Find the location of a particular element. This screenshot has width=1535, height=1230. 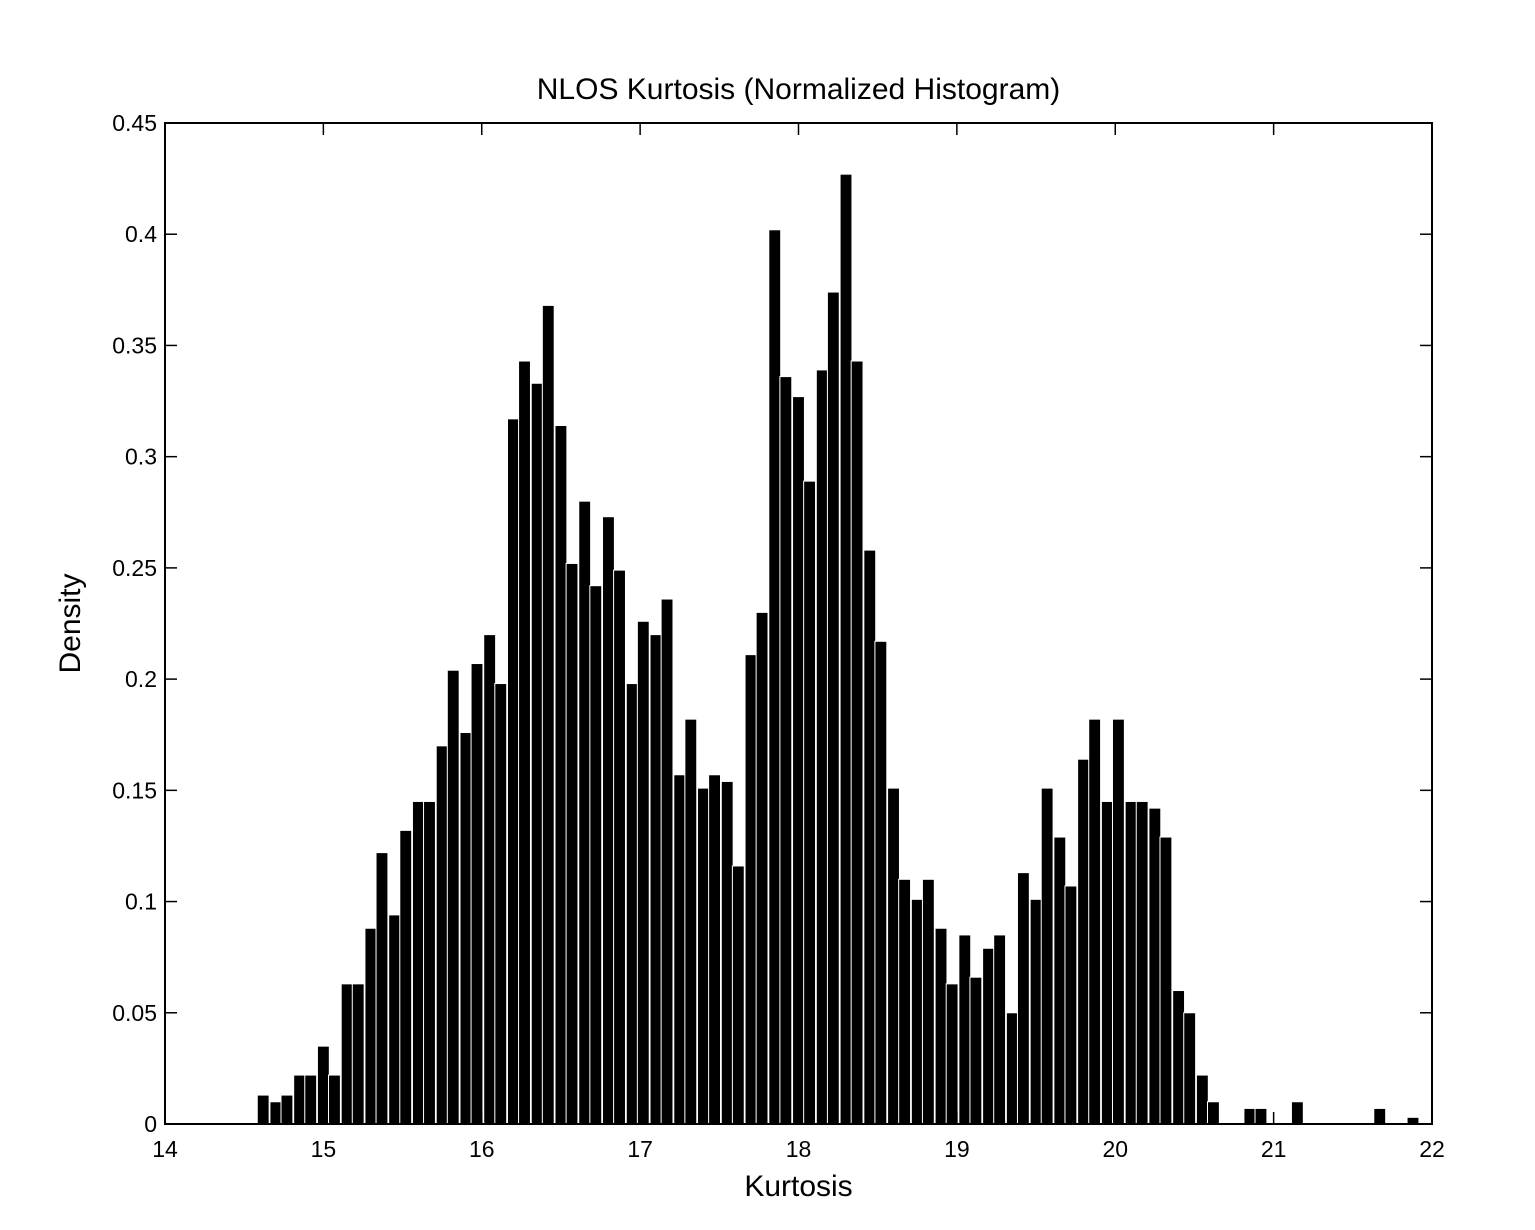

y-tick-label: 0.25 is located at coordinates (134, 568).